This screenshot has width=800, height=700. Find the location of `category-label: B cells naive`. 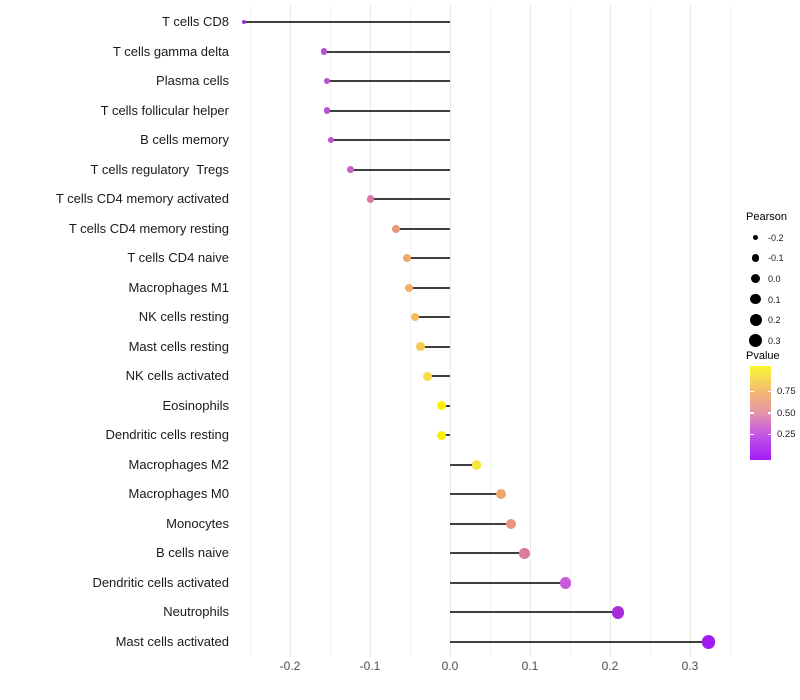

category-label: B cells naive is located at coordinates (192, 553).